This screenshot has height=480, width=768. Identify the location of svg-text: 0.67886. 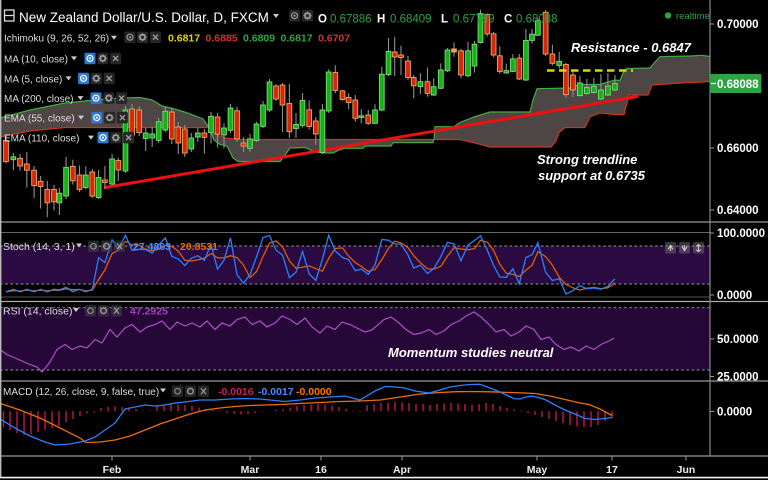
(351, 20).